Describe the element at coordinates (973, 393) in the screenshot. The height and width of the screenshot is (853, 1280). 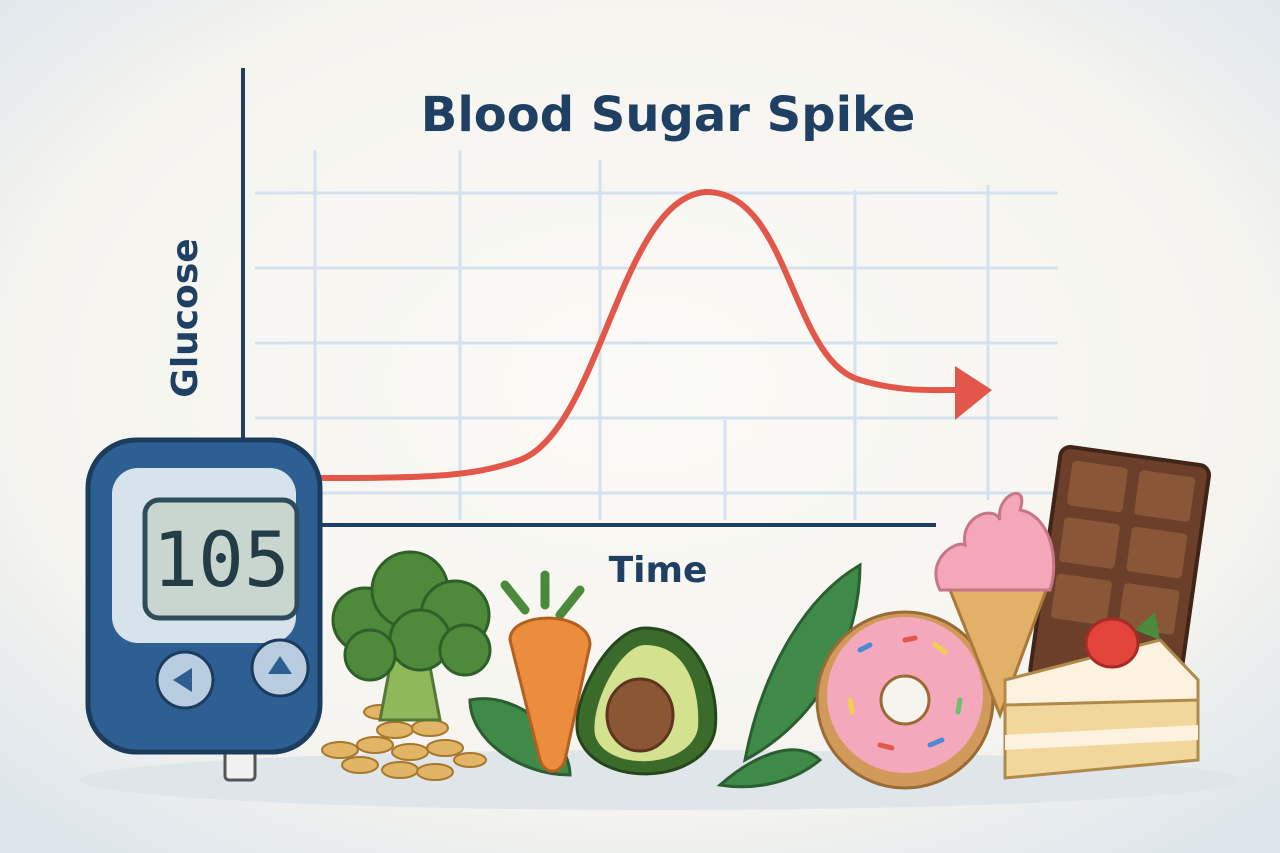
I see `curve-arrowhead` at that location.